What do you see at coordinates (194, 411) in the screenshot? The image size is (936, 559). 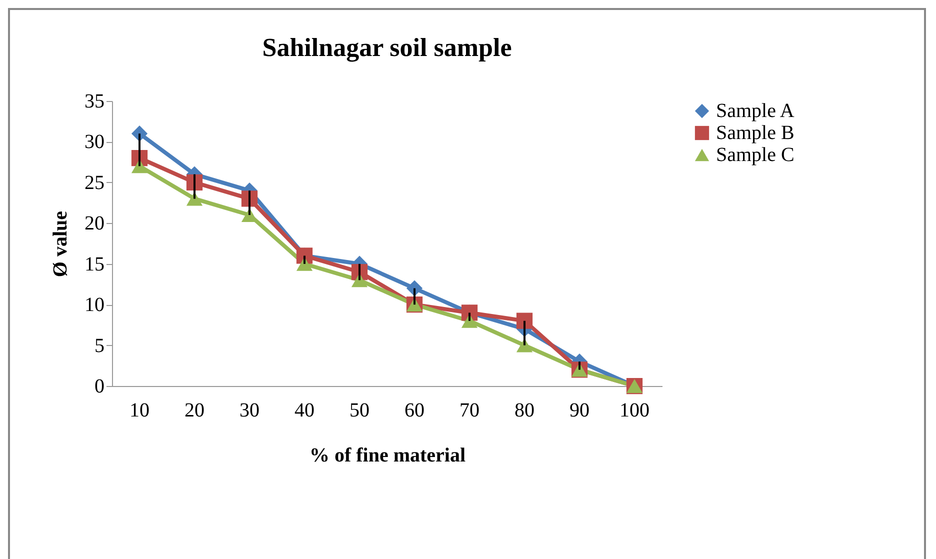 I see `x-tick-label: 20` at bounding box center [194, 411].